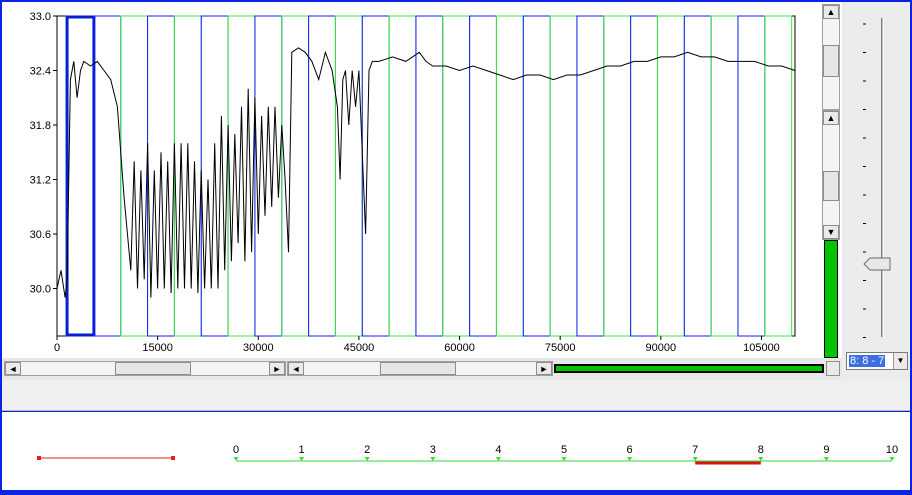 This screenshot has width=912, height=495. What do you see at coordinates (877, 264) in the screenshot?
I see `slider-thumb` at bounding box center [877, 264].